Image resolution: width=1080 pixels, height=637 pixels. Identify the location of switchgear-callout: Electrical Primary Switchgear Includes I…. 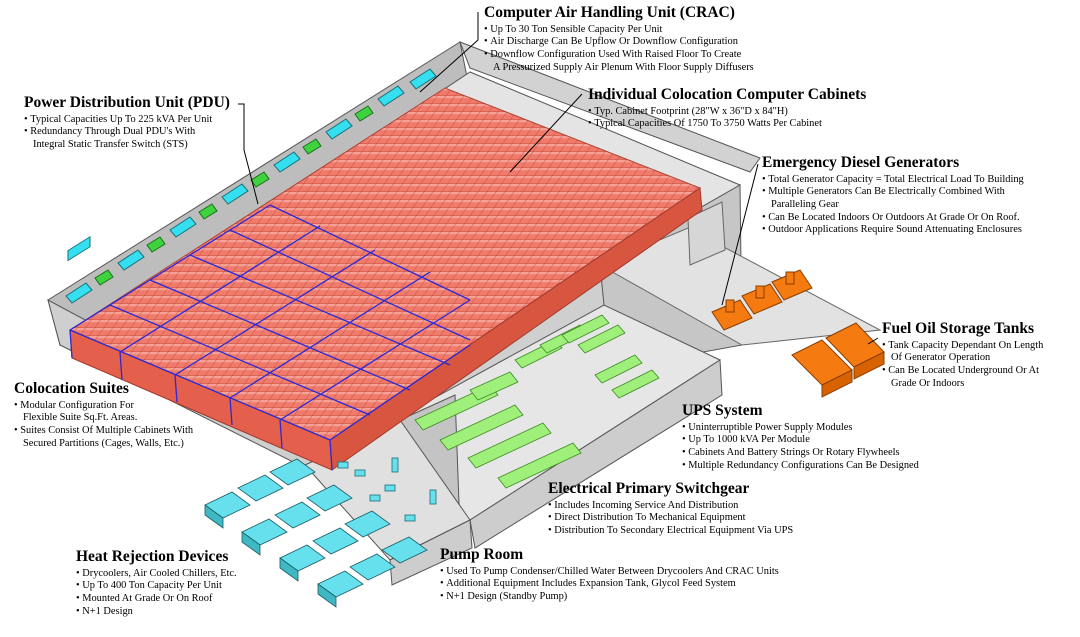
(670, 509).